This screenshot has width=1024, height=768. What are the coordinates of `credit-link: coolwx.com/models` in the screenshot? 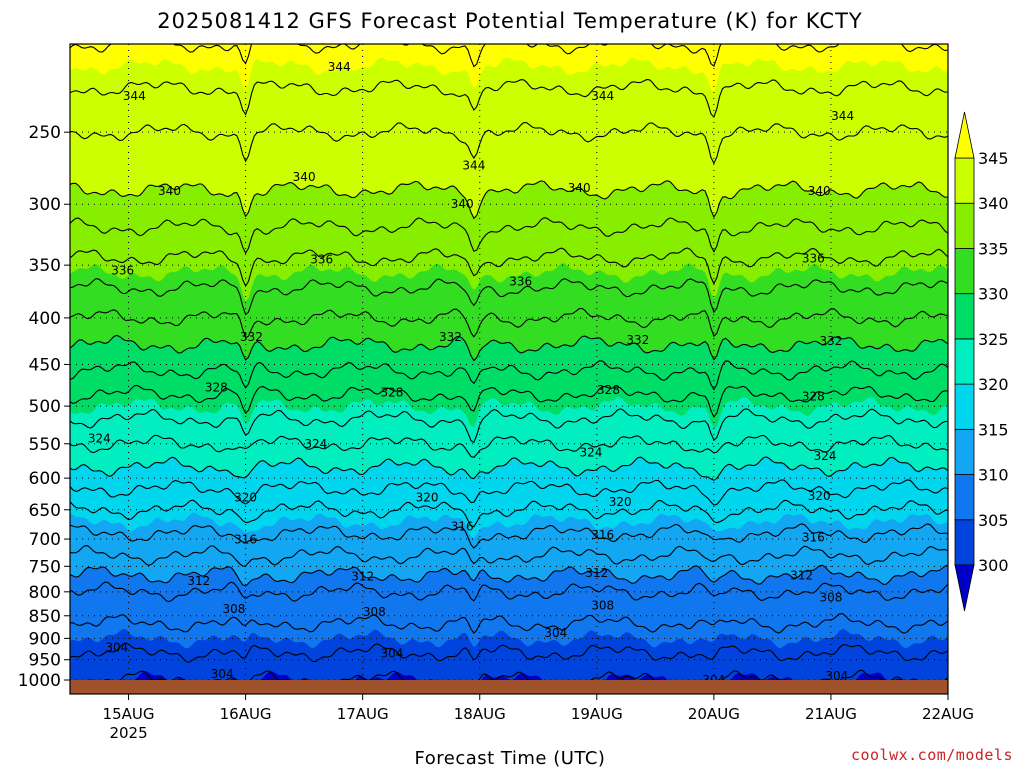 It's located at (932, 755).